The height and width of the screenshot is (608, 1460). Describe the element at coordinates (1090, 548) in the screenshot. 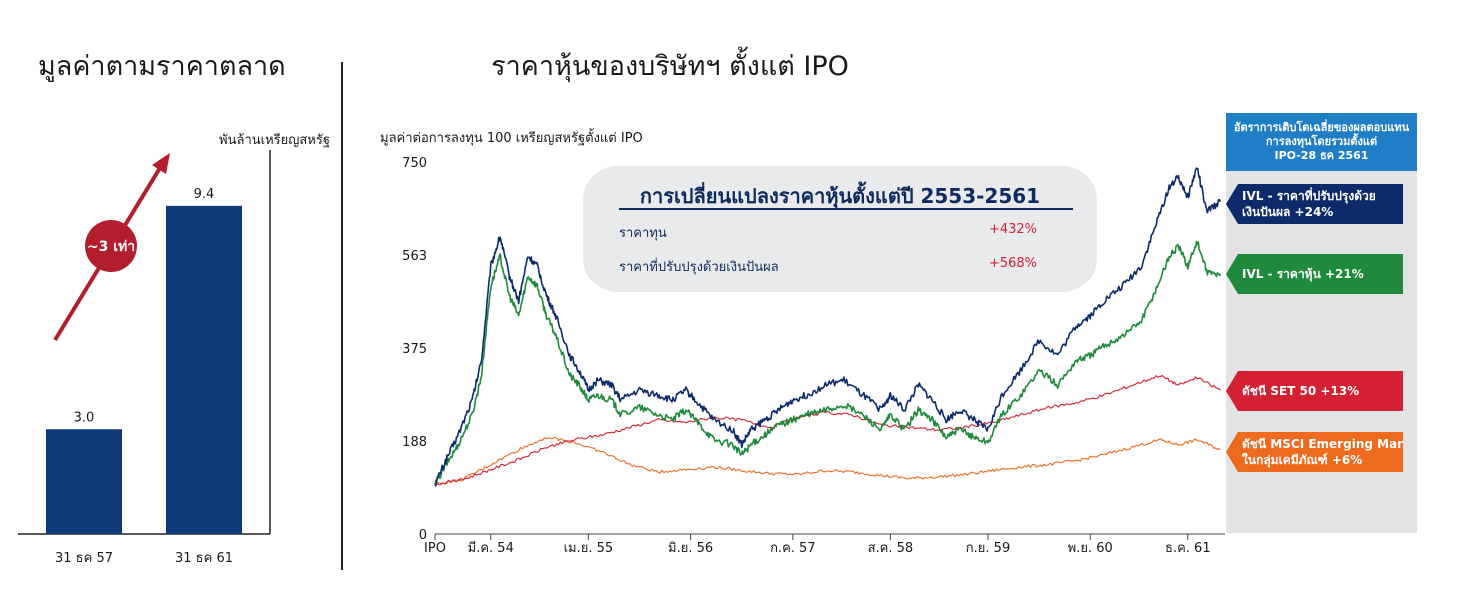

I see `x-tick-label: พ.ย. 60` at that location.